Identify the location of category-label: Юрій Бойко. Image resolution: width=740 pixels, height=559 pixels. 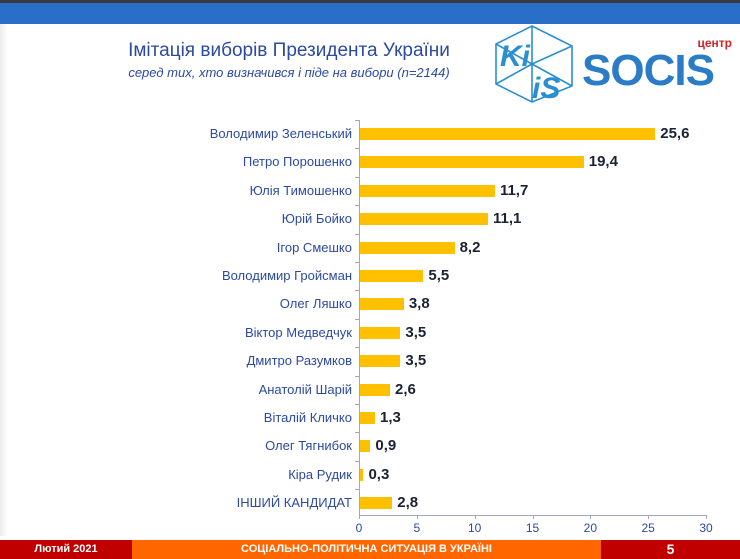
(316, 219).